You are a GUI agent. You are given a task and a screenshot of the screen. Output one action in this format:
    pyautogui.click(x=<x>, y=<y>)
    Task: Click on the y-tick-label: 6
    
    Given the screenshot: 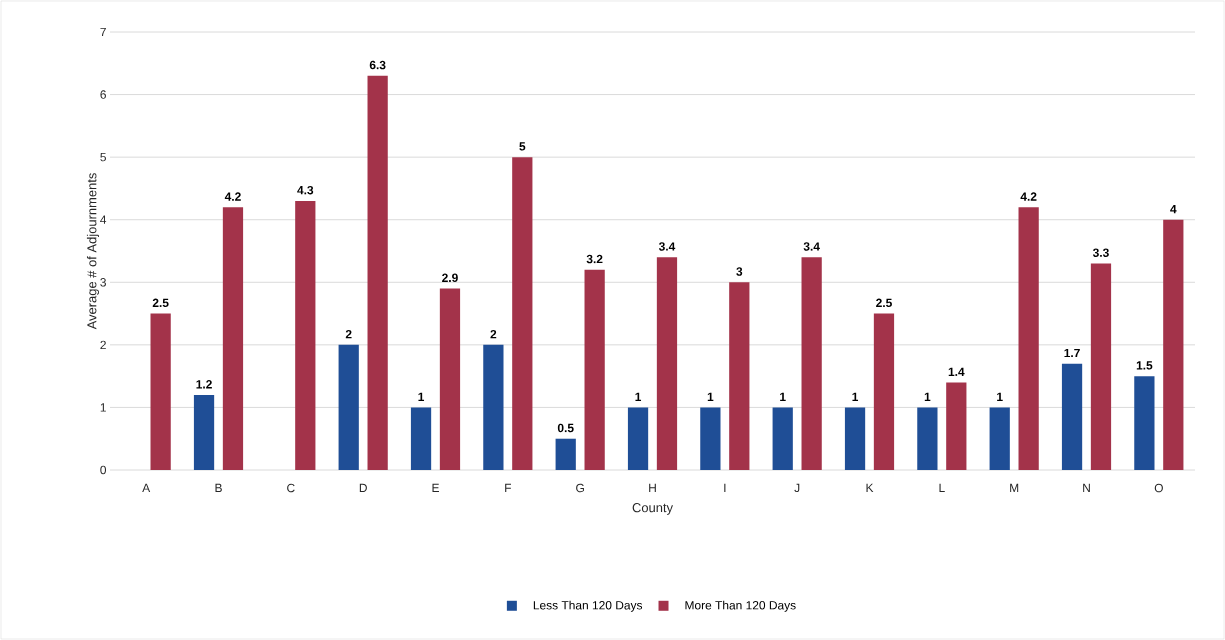 What is the action you would take?
    pyautogui.click(x=103, y=94)
    